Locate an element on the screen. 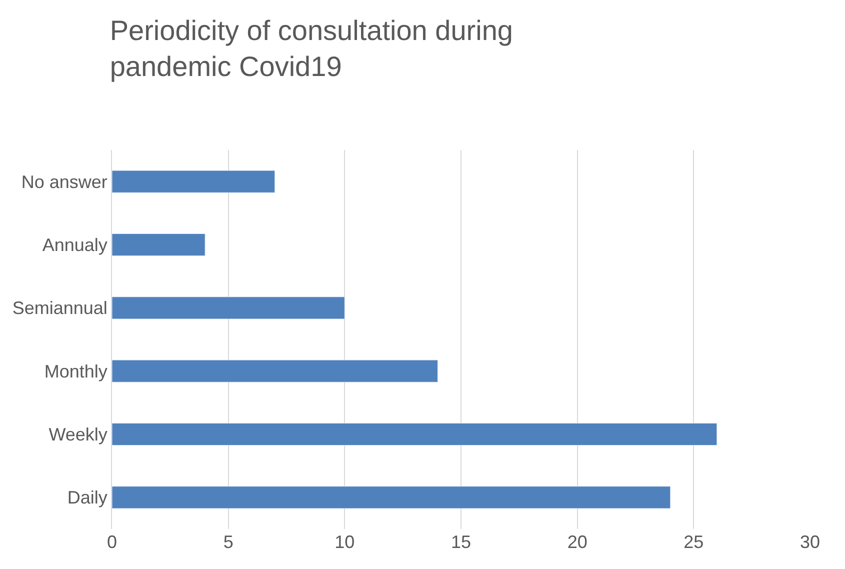 This screenshot has width=845, height=569. x-tick-label: 5 is located at coordinates (228, 542).